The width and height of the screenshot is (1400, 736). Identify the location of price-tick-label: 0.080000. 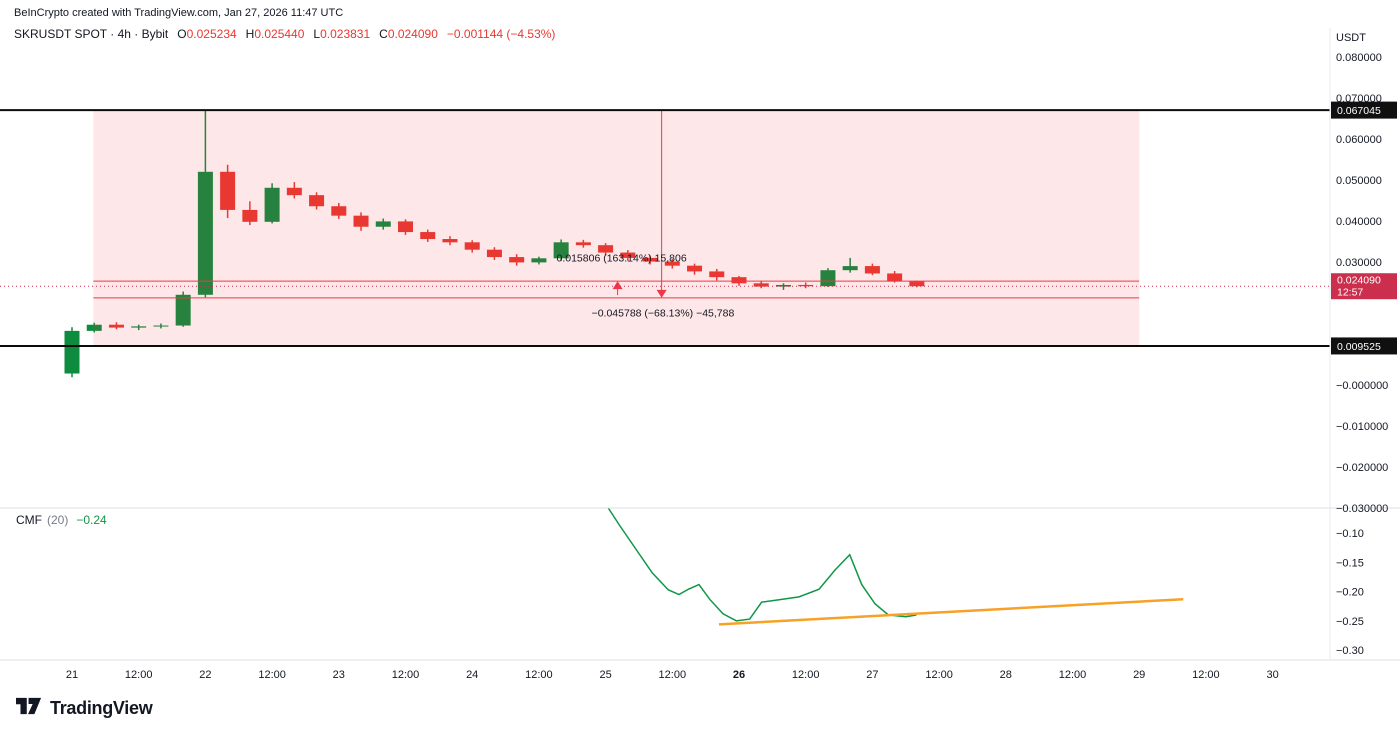
(1359, 58).